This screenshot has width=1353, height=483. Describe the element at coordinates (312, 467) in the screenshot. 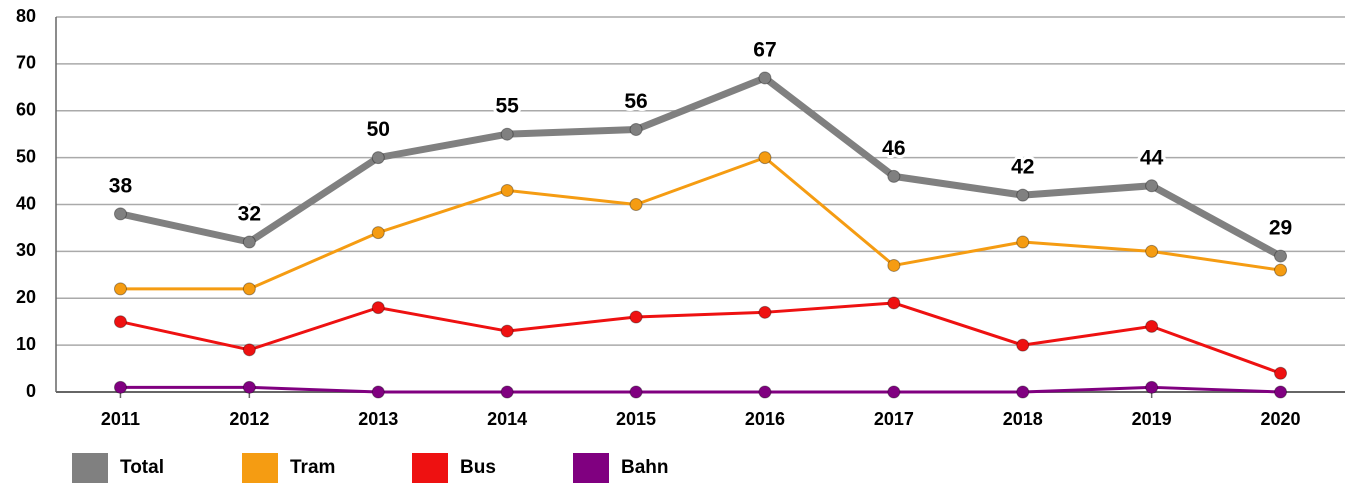

I see `legend-label: Tram` at that location.